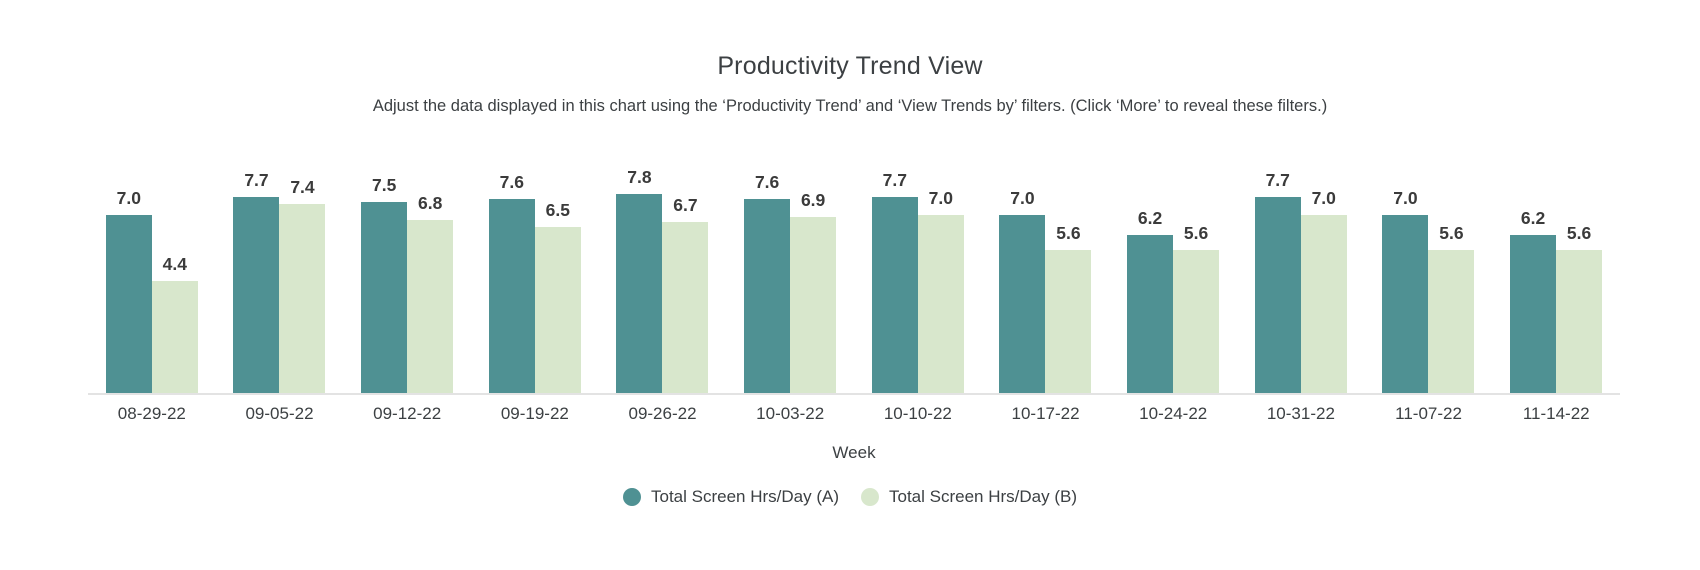  Describe the element at coordinates (384, 184) in the screenshot. I see `bar-value-label: 7.5` at that location.